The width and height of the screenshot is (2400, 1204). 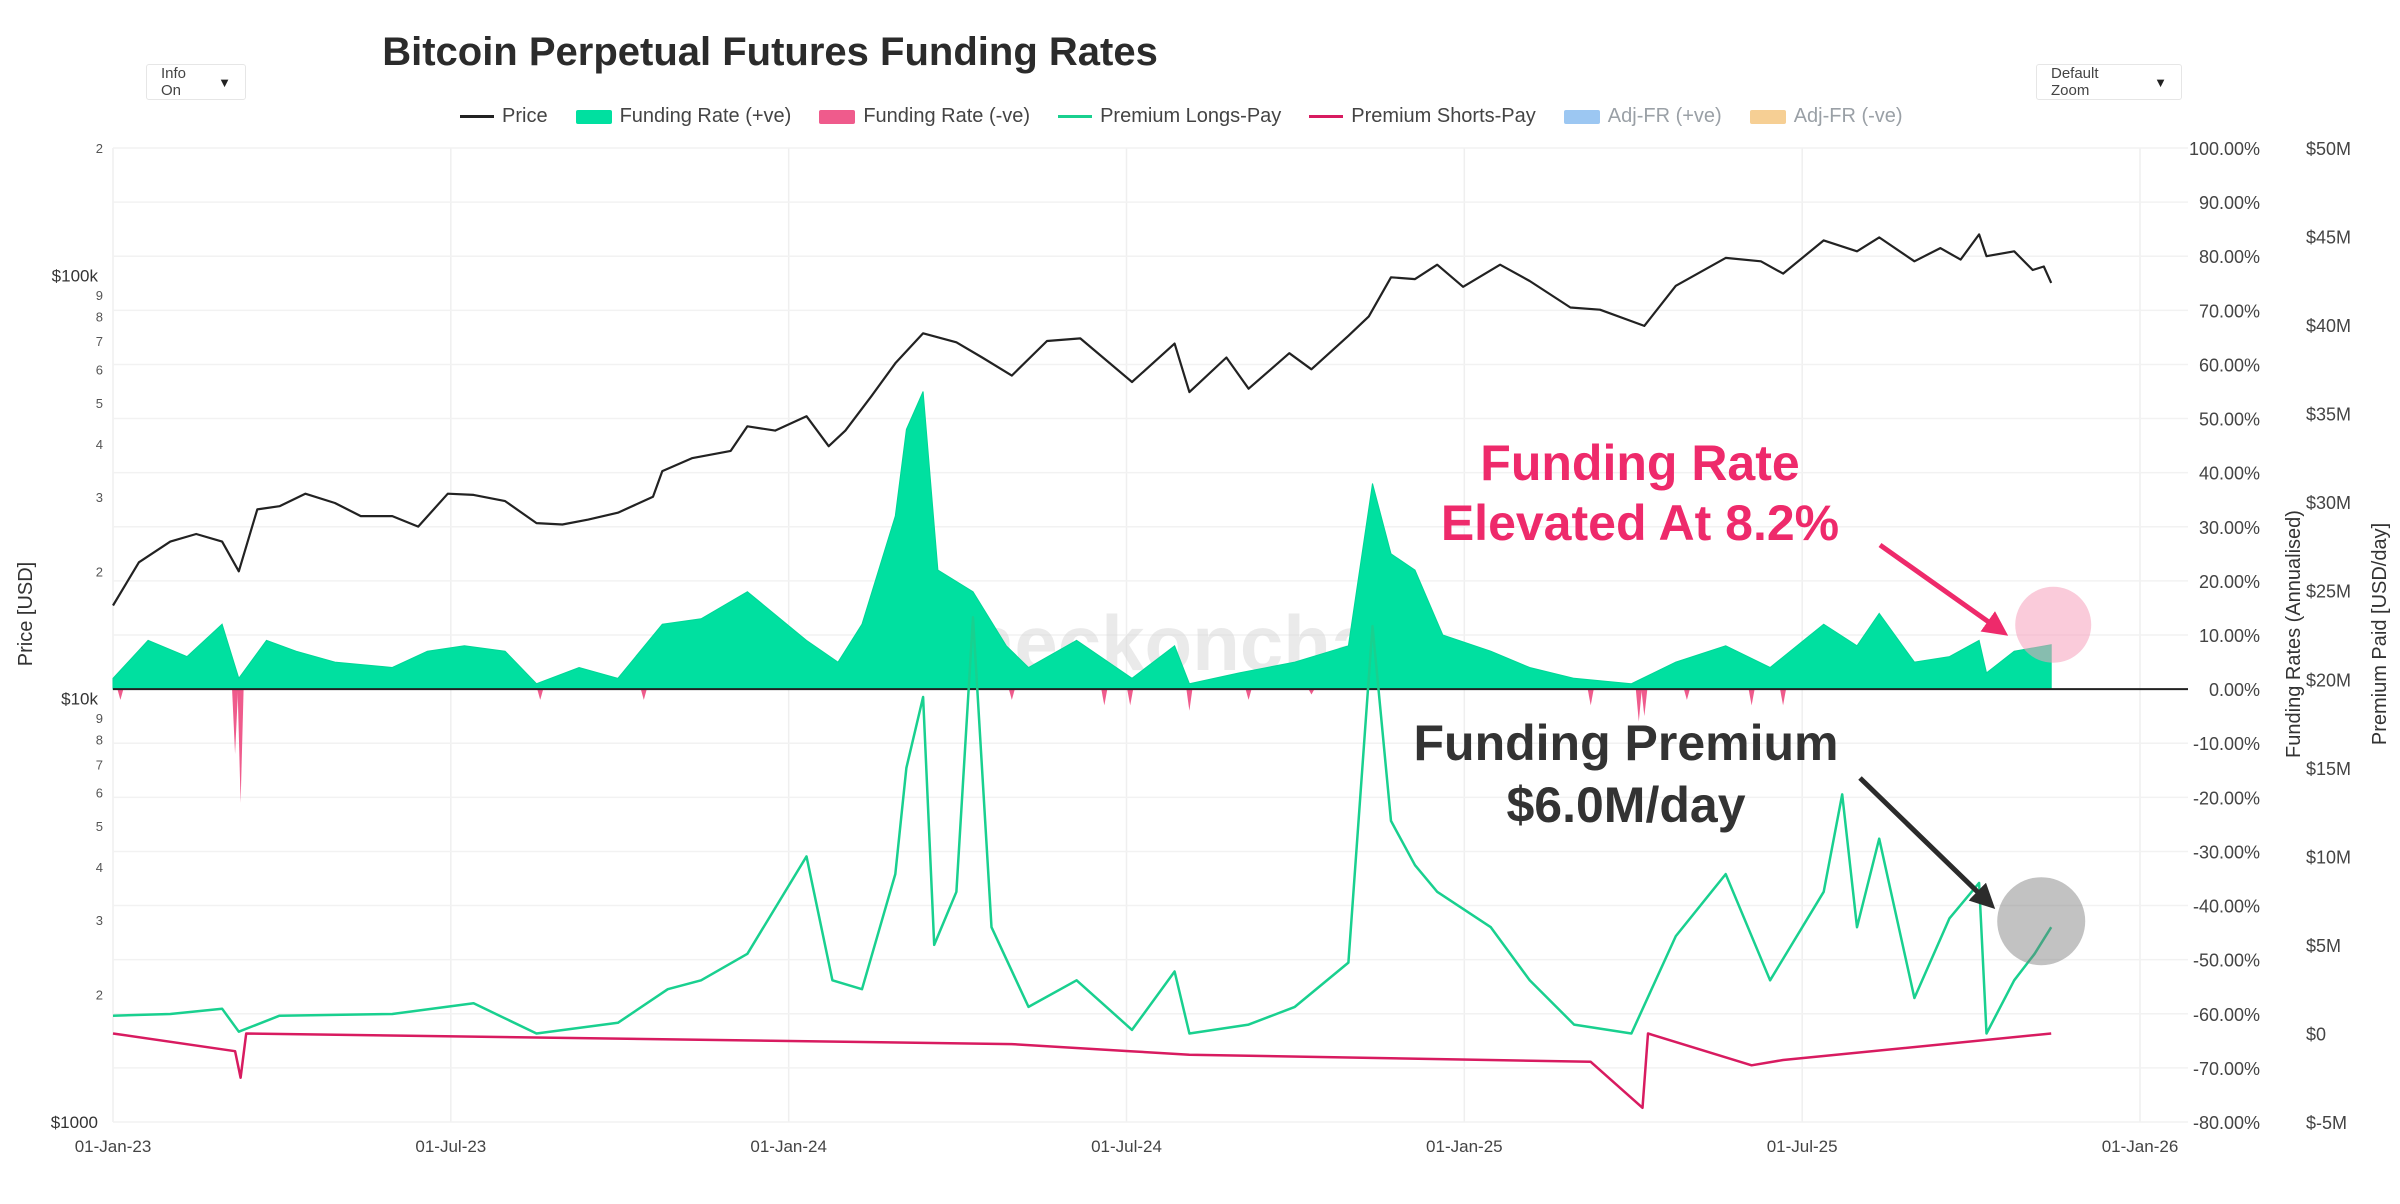 I want to click on price-minor-tick-label: 9, so click(x=99, y=718).